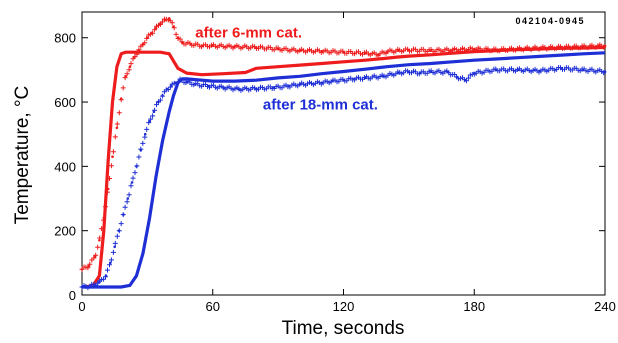 Image resolution: width=618 pixels, height=343 pixels. What do you see at coordinates (72, 295) in the screenshot?
I see `y-tick-label: 0` at bounding box center [72, 295].